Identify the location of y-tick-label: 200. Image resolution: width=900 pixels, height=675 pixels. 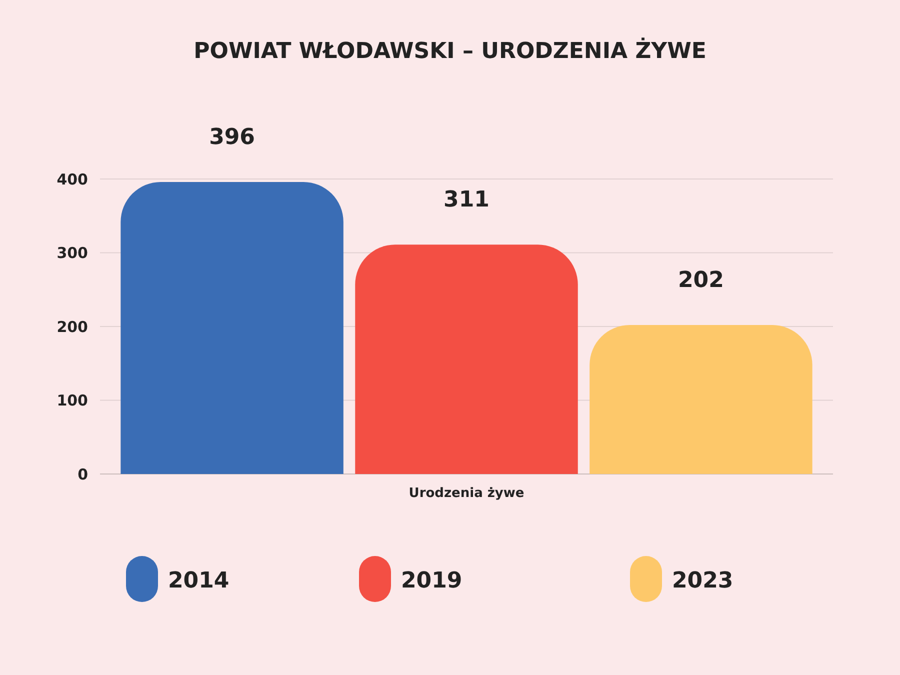
(72, 327).